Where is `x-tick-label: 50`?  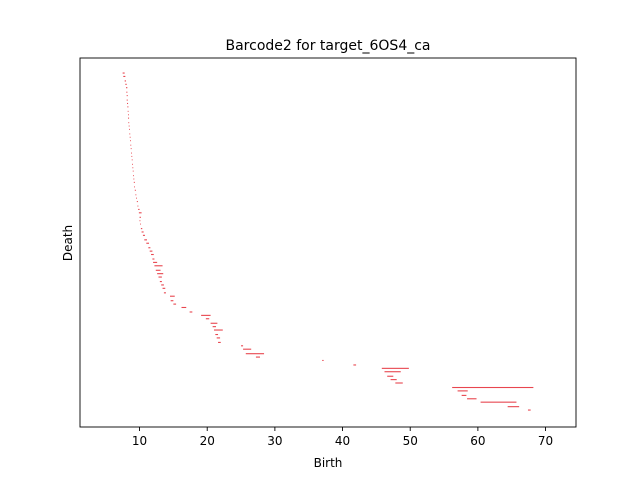
x-tick-label: 50 is located at coordinates (410, 441).